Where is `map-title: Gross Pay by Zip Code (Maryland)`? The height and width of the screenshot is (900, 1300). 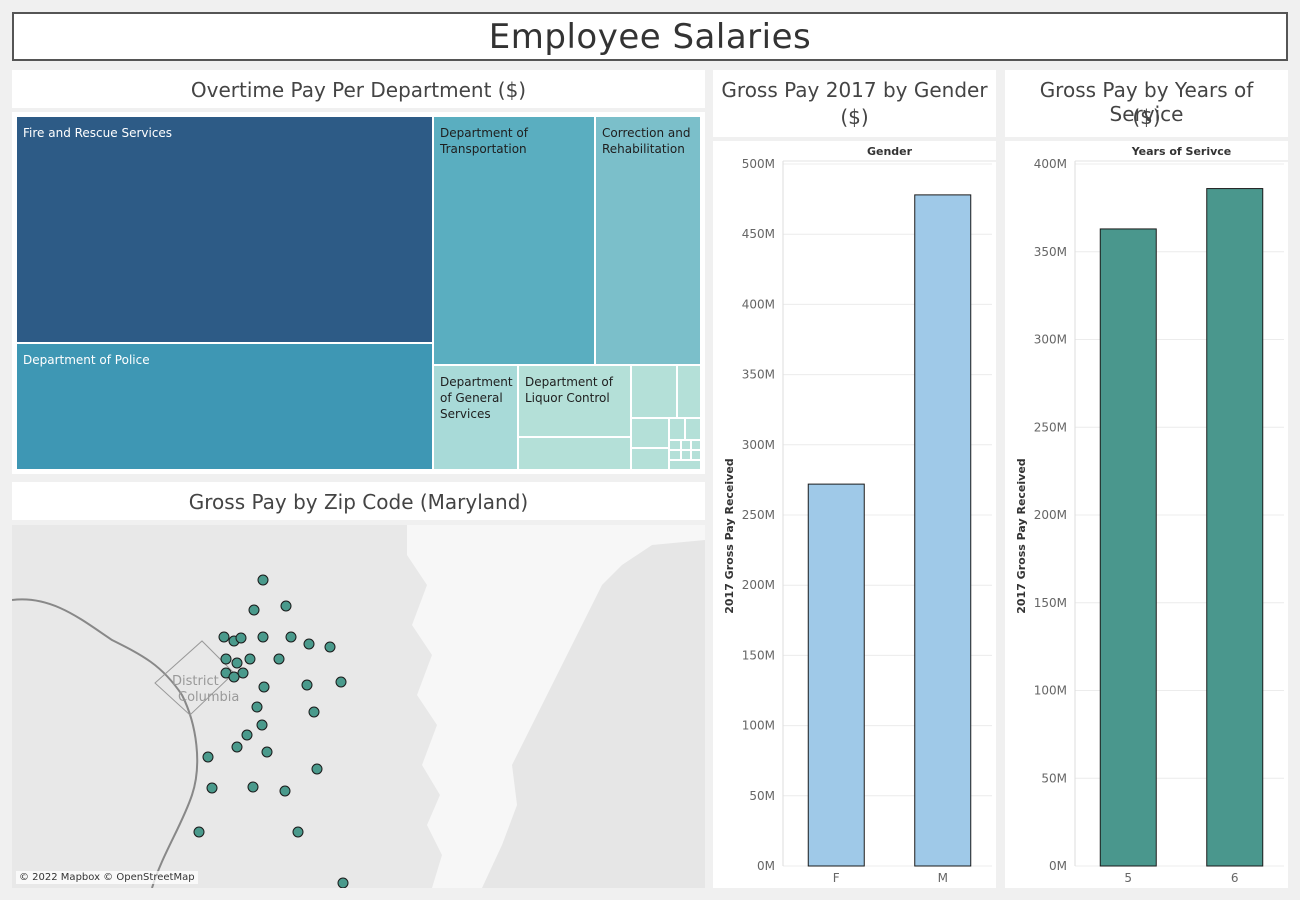 map-title: Gross Pay by Zip Code (Maryland) is located at coordinates (358, 502).